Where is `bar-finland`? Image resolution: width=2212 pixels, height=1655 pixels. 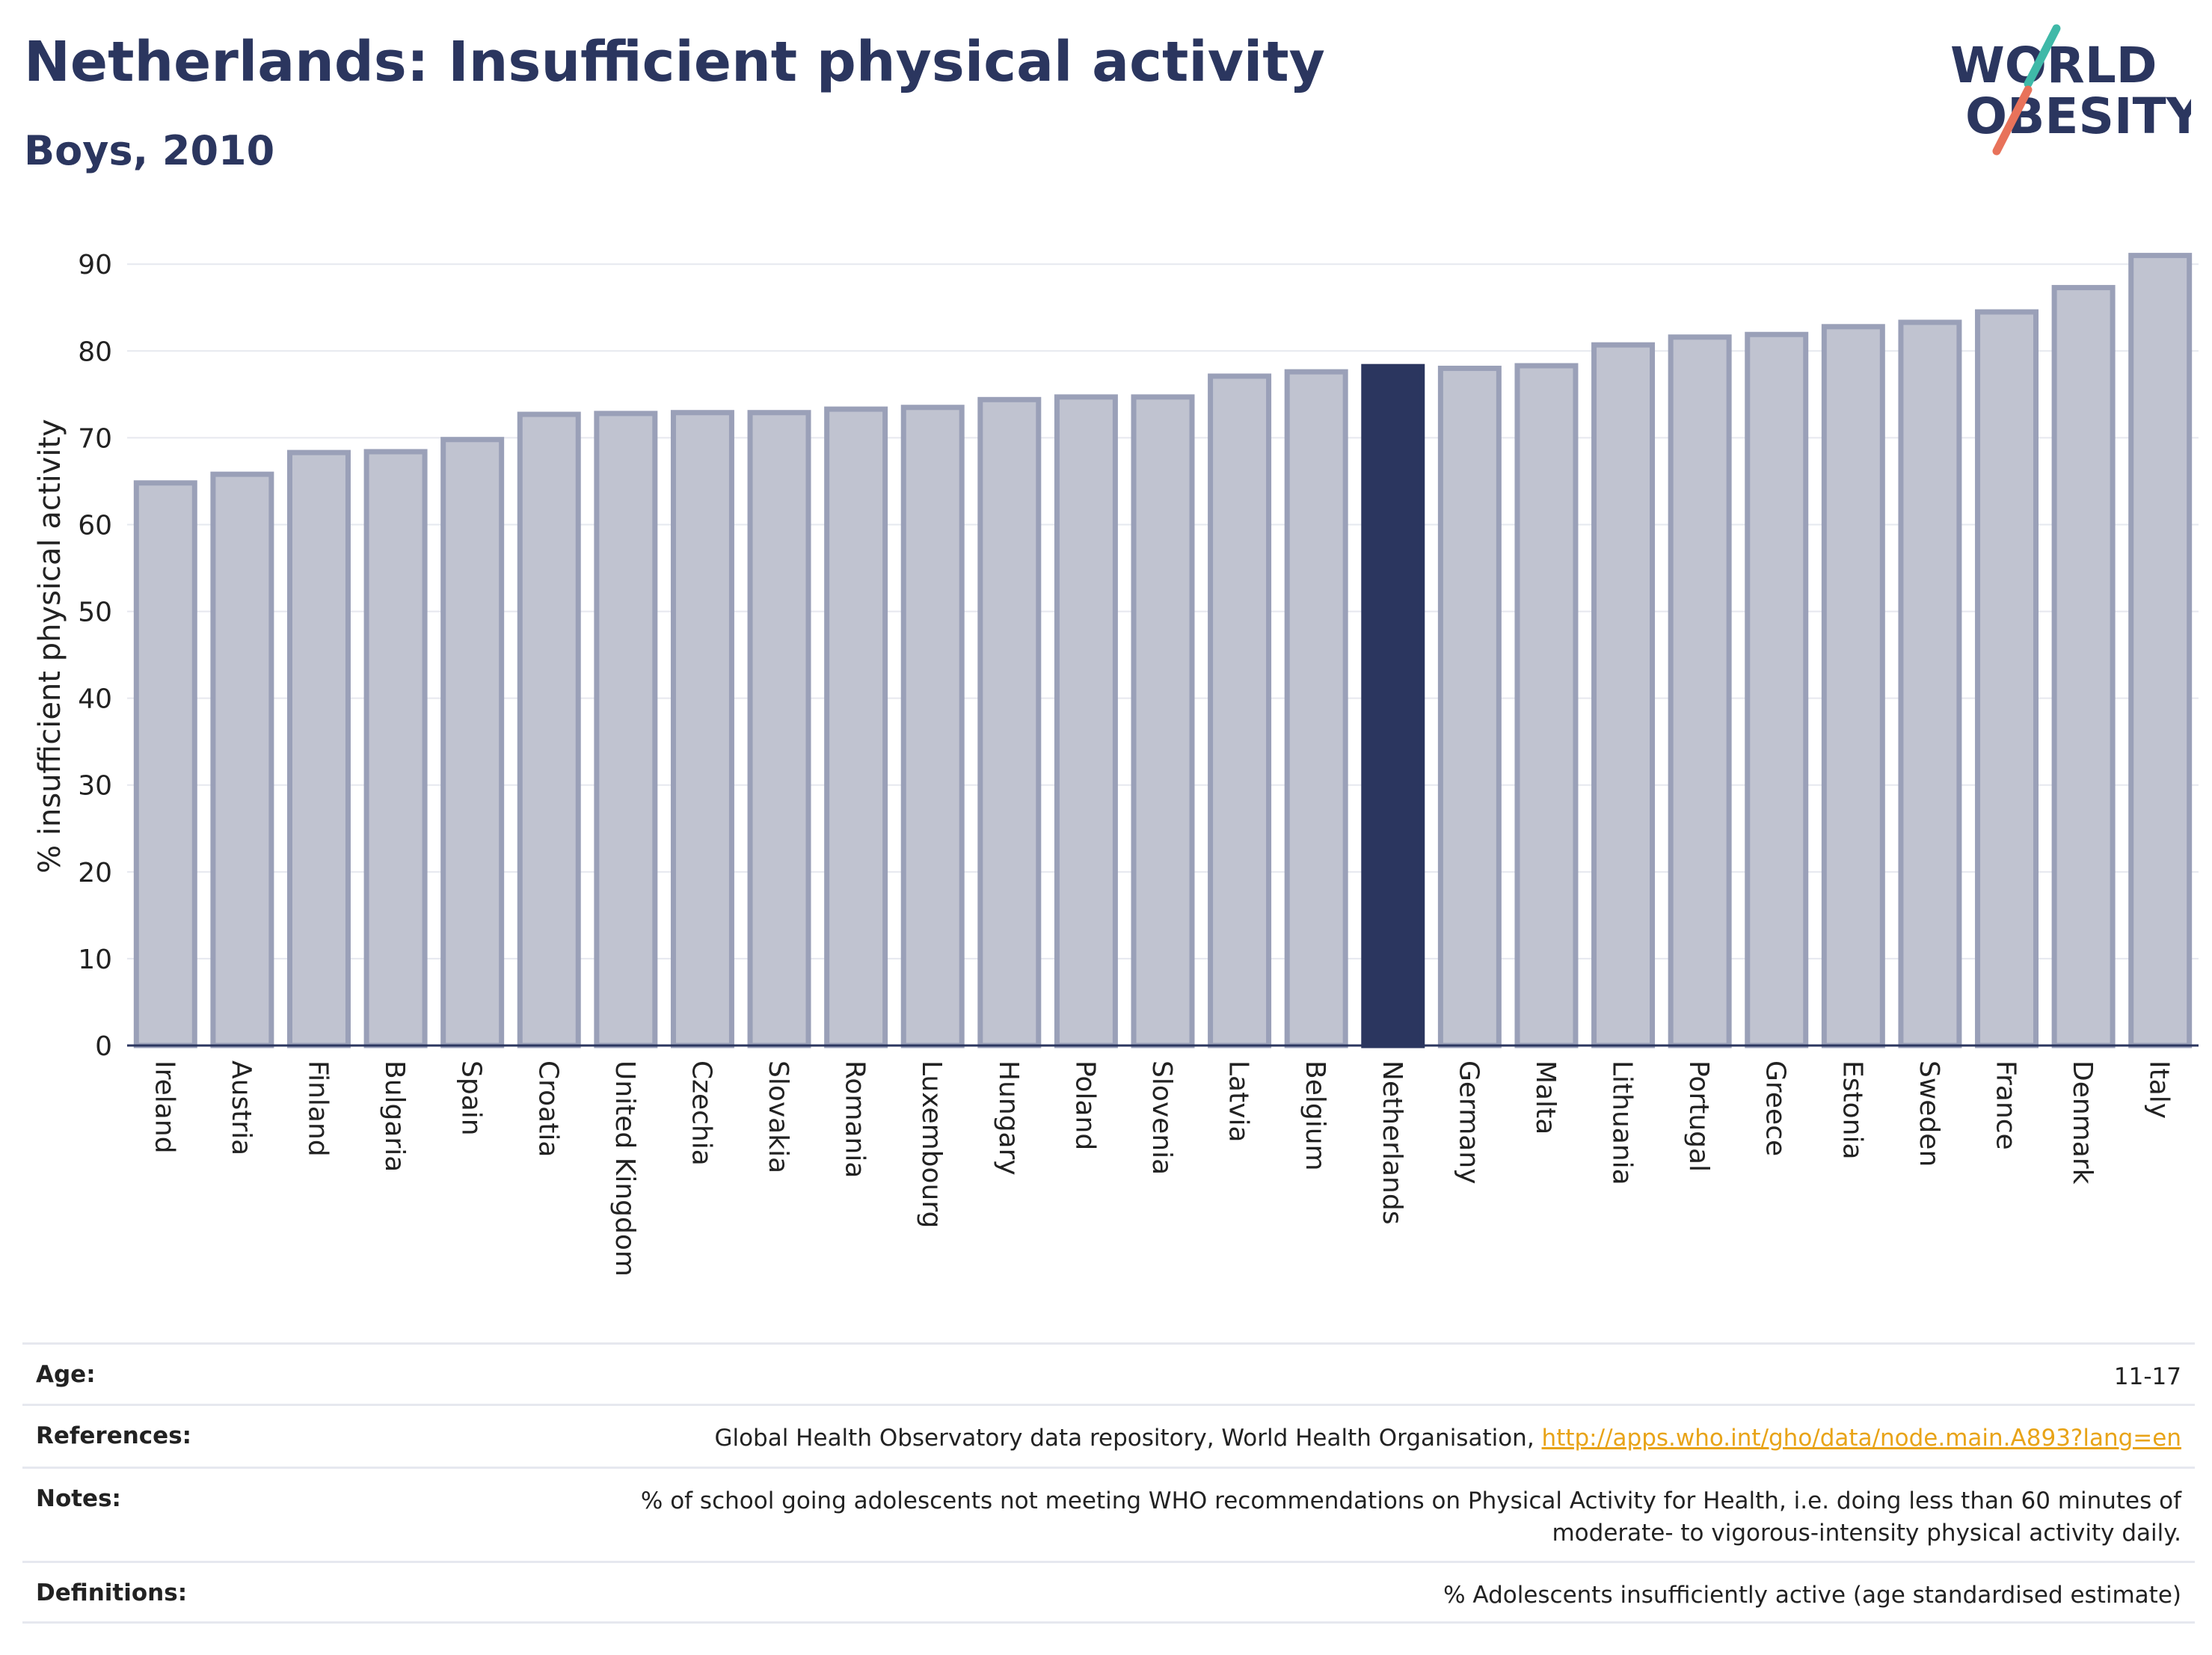 bar-finland is located at coordinates (318, 748).